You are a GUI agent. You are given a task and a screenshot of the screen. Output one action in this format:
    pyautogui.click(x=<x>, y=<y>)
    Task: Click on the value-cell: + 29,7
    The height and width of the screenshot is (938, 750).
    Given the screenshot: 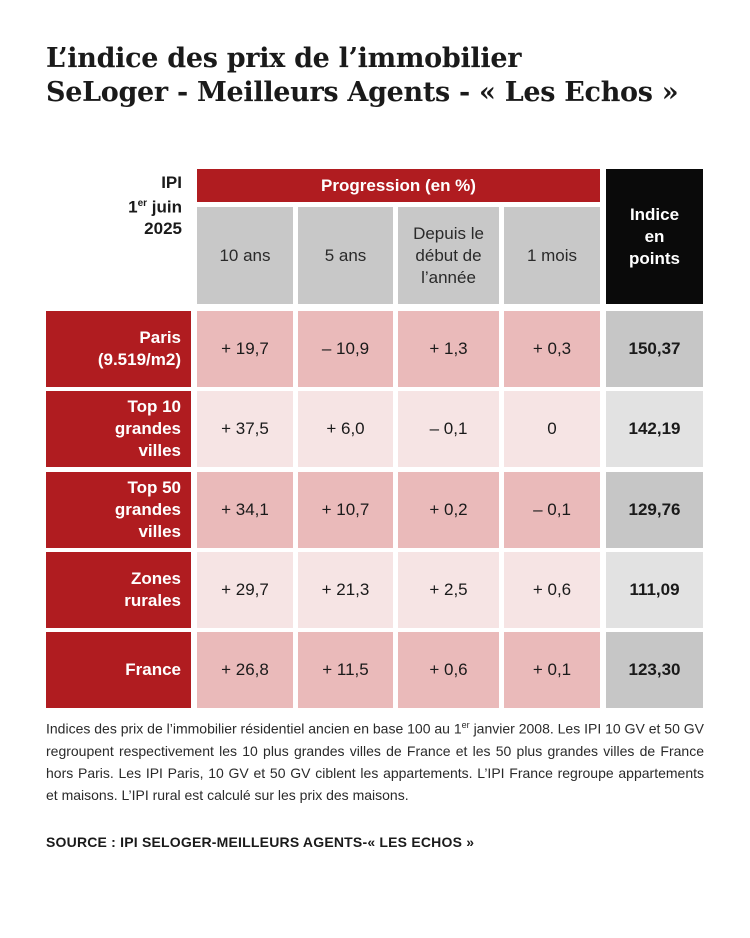 What is the action you would take?
    pyautogui.click(x=245, y=590)
    